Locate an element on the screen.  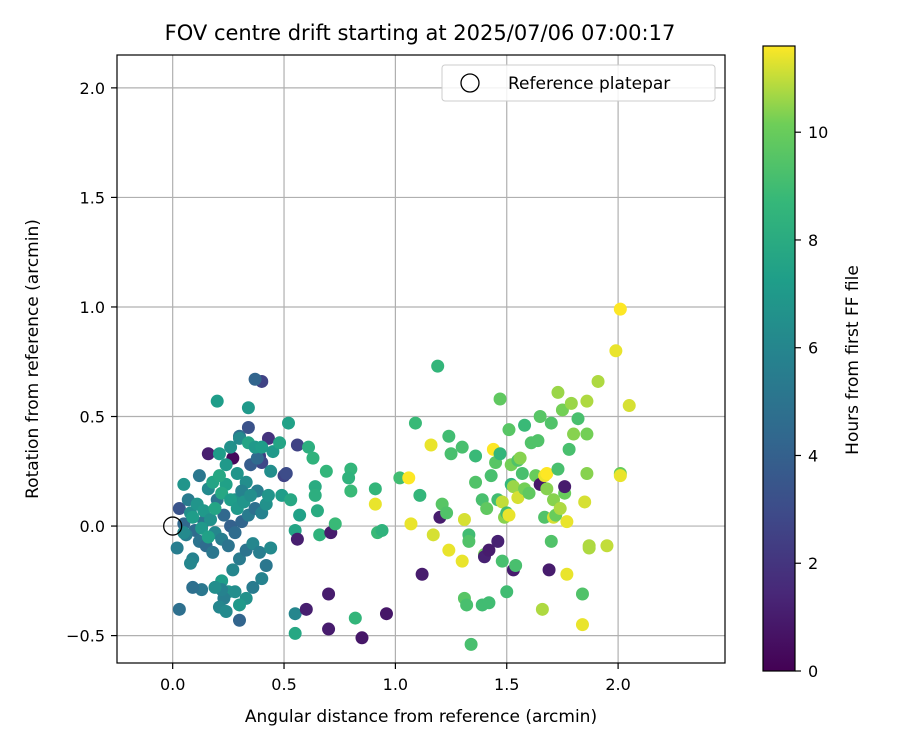
legend-box is located at coordinates (578, 83).